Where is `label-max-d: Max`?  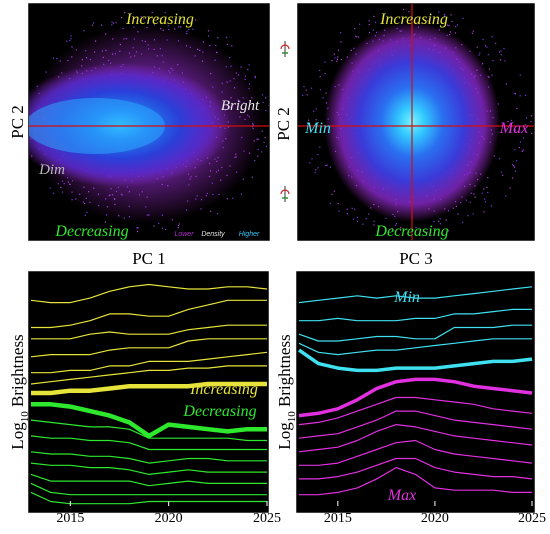 label-max-d: Max is located at coordinates (401, 495).